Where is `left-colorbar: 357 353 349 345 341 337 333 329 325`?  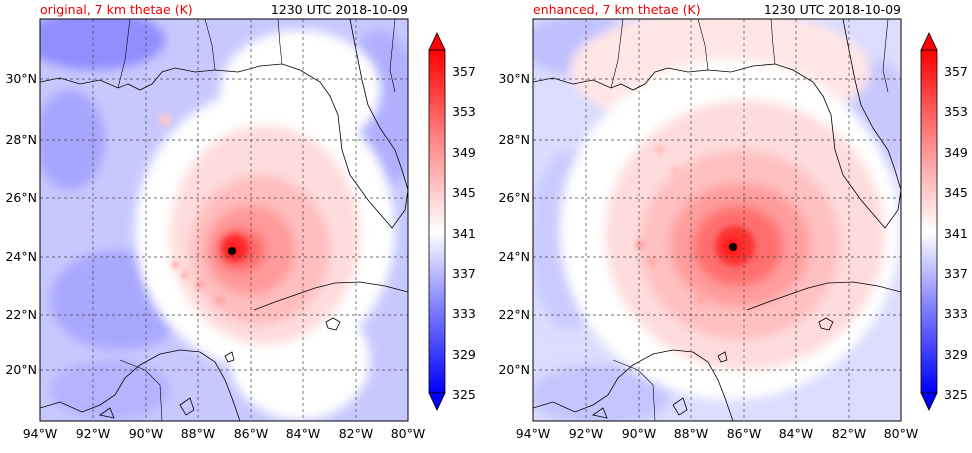 left-colorbar: 357 353 349 345 341 337 333 329 325 is located at coordinates (452, 221).